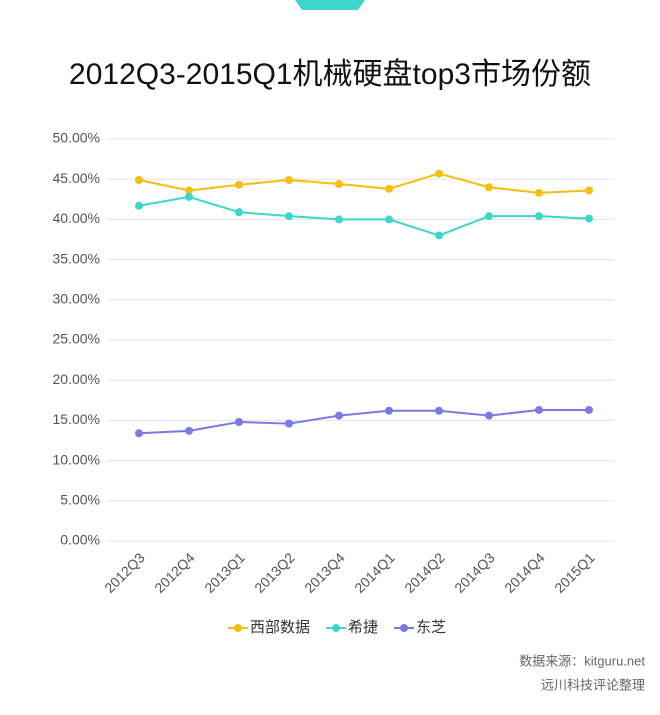 Image resolution: width=660 pixels, height=715 pixels. I want to click on y-tick-label: 50.00%, so click(76, 138).